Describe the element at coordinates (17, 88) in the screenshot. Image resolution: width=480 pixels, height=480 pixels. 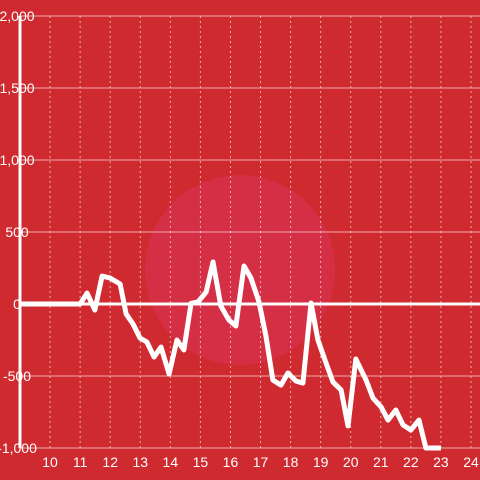
I see `y-tick-label: 1,500` at that location.